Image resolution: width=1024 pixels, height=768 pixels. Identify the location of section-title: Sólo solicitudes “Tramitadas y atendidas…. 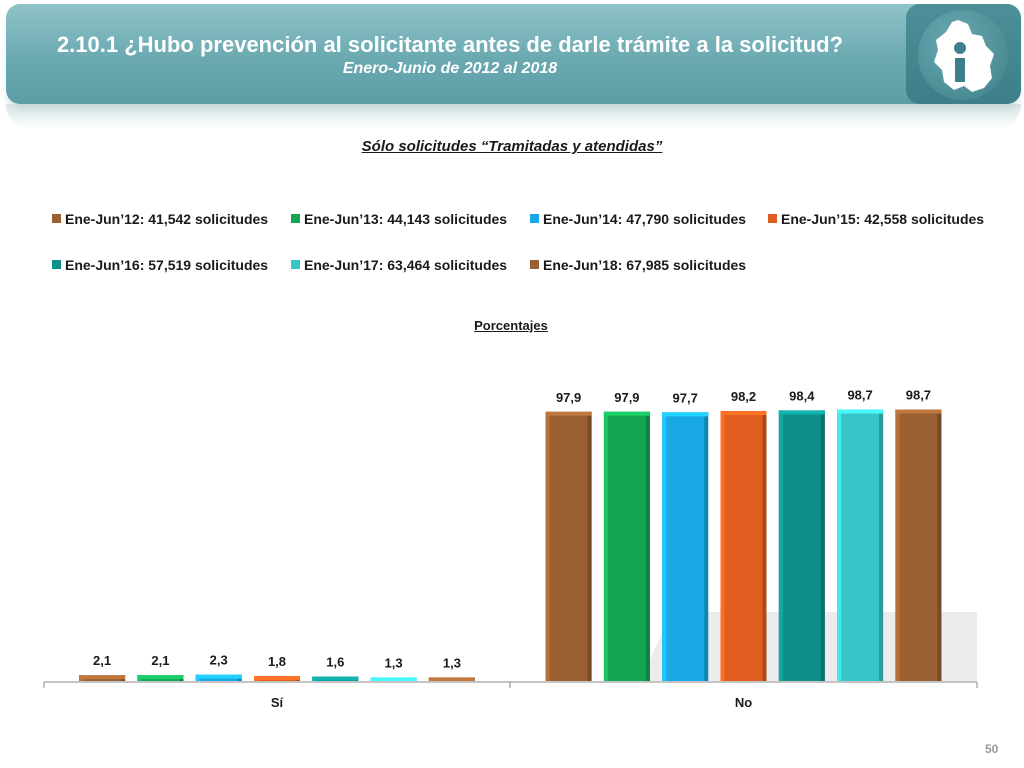
(512, 146).